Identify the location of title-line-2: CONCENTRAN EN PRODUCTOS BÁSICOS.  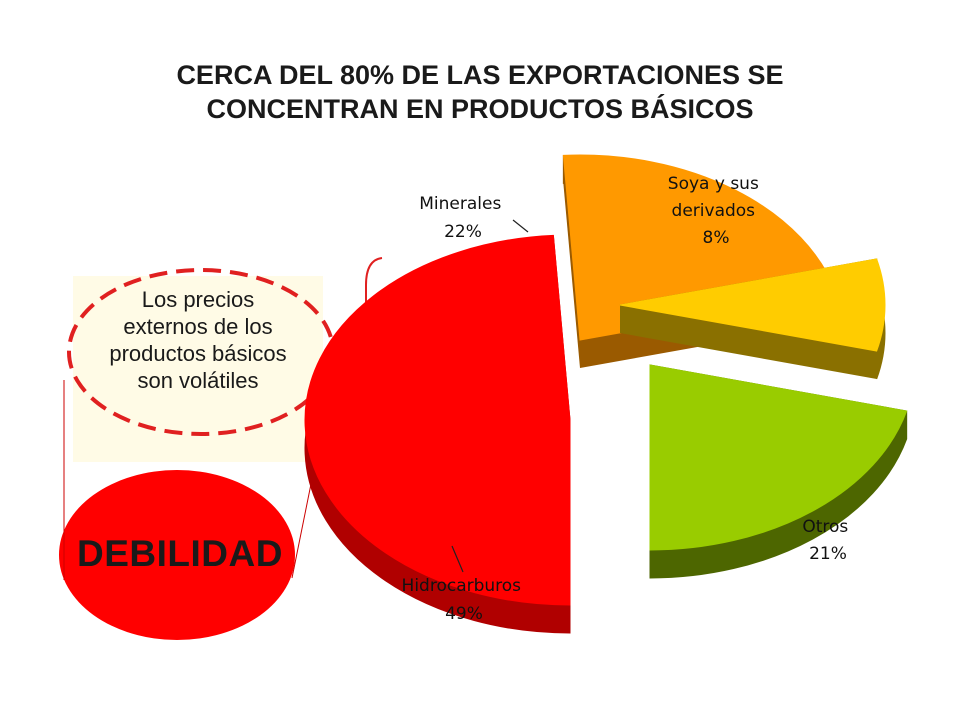
(480, 109).